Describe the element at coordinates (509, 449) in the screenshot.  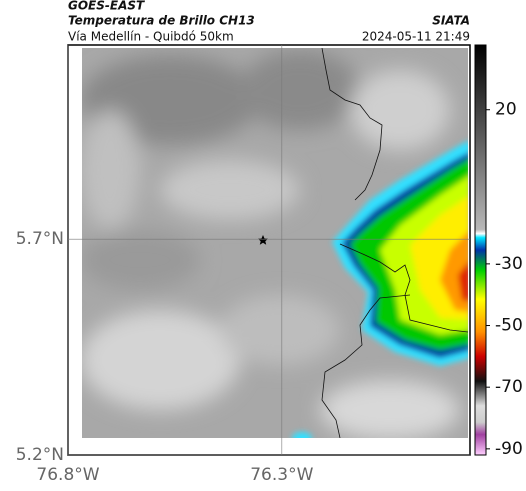
I see `colorbar-label: -90` at that location.